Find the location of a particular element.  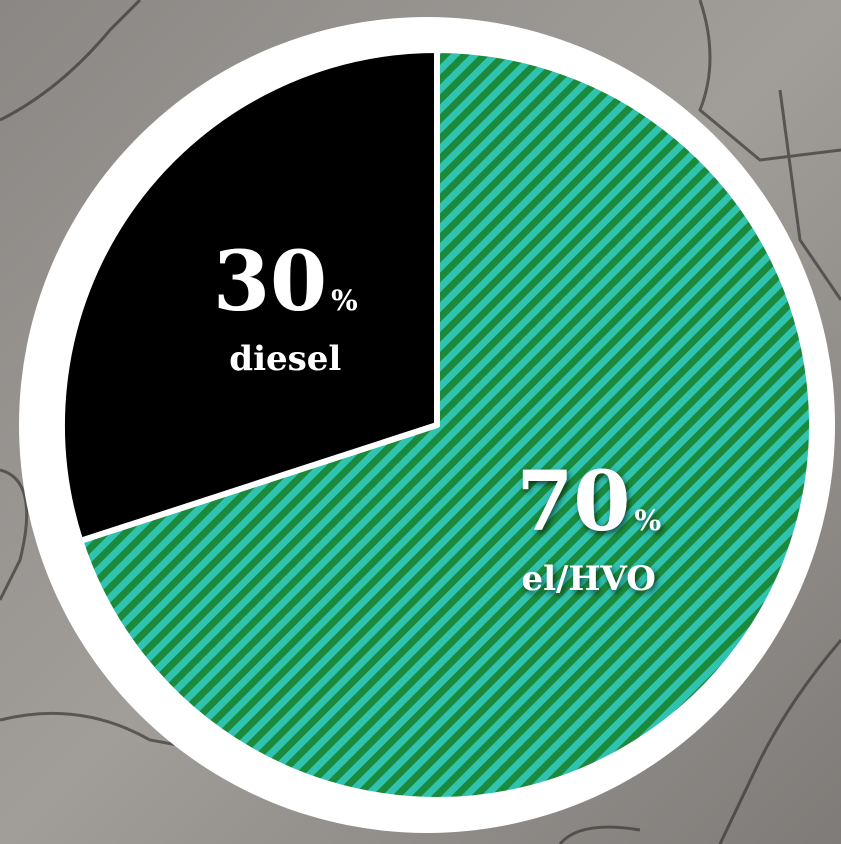

slice-label: diesel is located at coordinates (285, 359).